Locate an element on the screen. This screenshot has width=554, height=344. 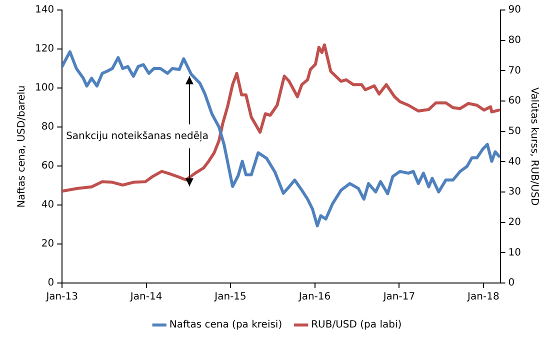
y-tick-label: 0 is located at coordinates (51, 283).